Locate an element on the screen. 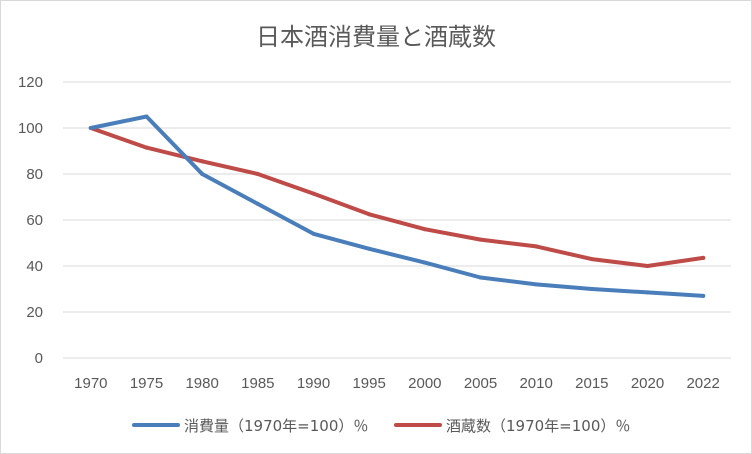 The image size is (752, 454). x-tick-label: 2010 is located at coordinates (535, 383).